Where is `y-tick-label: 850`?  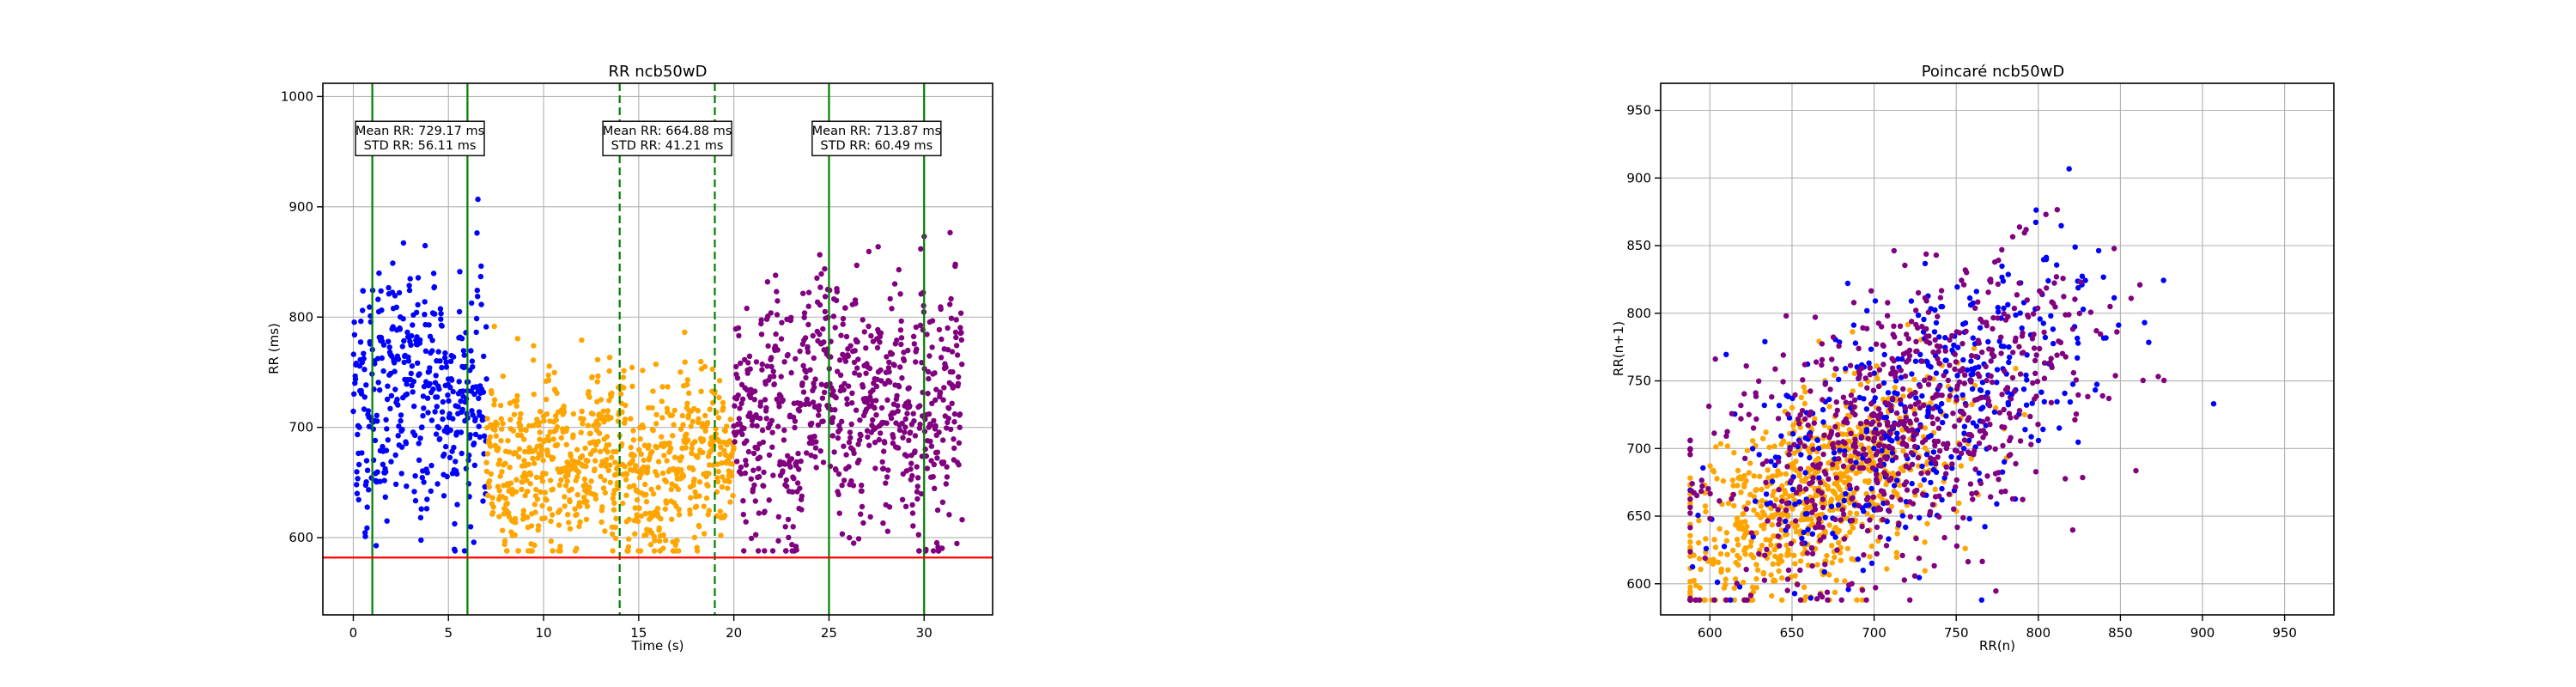 y-tick-label: 850 is located at coordinates (1638, 245).